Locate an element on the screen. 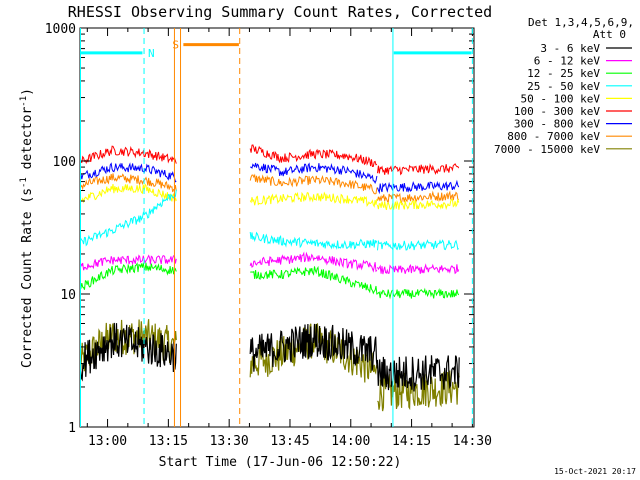  legend-label-7: 300 - 800 keV is located at coordinates (557, 124).